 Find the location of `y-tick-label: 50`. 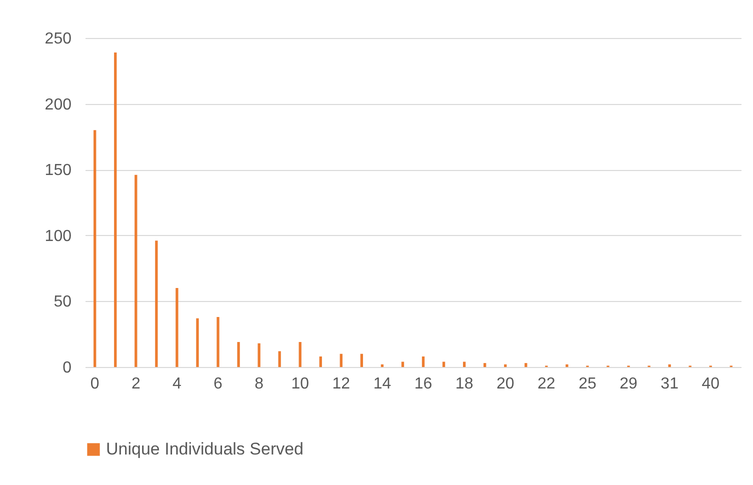

y-tick-label: 50 is located at coordinates (63, 302).